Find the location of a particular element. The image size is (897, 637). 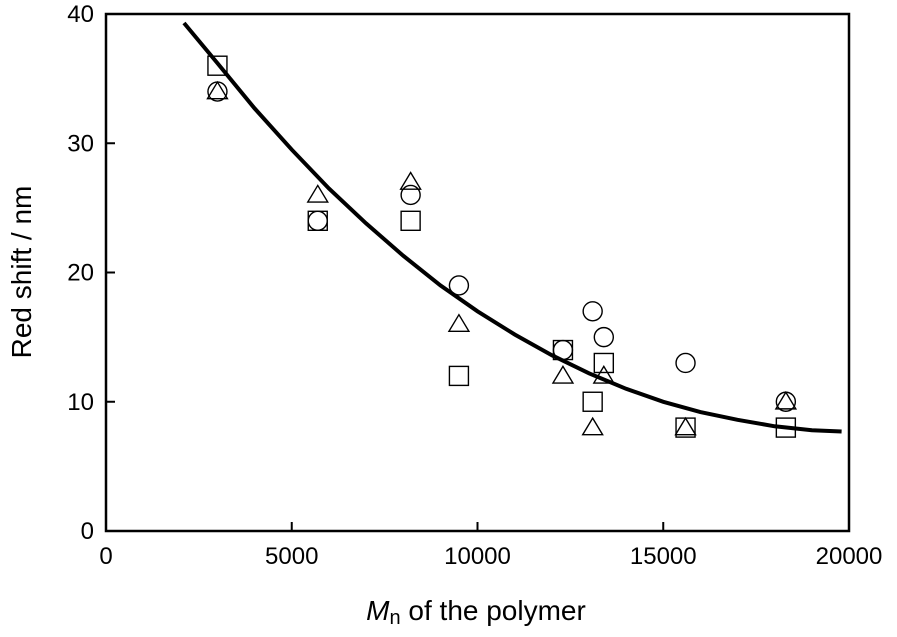

x-axis-label: Mn of the polymer is located at coordinates (476, 612).